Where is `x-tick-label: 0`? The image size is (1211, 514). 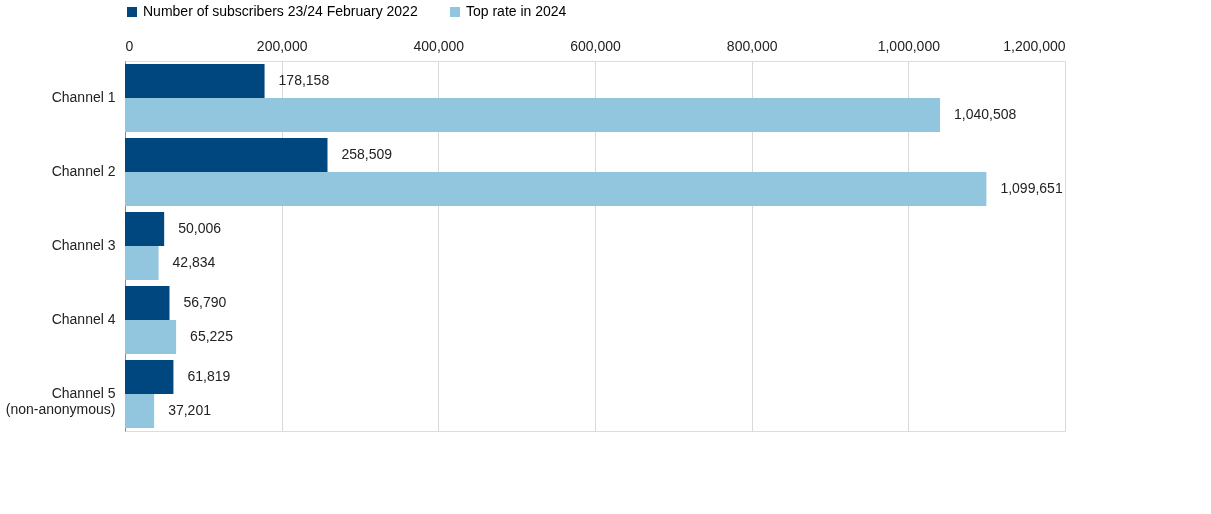 x-tick-label: 0 is located at coordinates (129, 45).